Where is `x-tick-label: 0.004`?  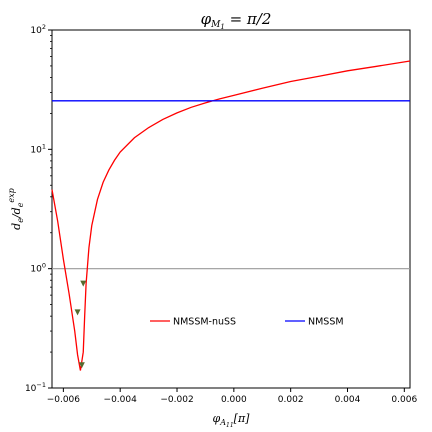
x-tick-label: 0.004 is located at coordinates (348, 400).